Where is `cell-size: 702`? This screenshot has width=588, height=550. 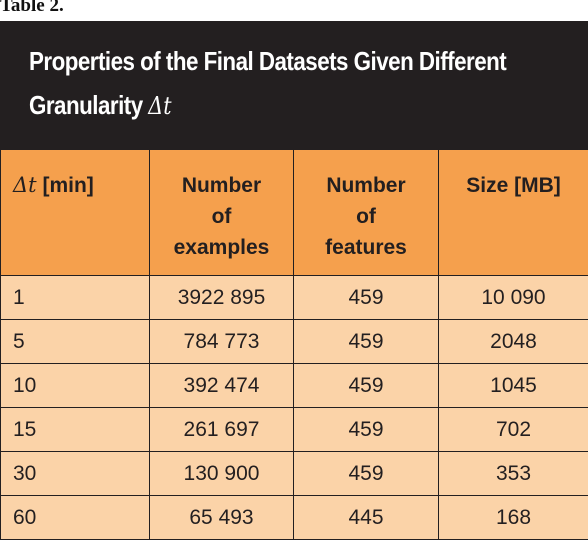
cell-size: 702 is located at coordinates (513, 429).